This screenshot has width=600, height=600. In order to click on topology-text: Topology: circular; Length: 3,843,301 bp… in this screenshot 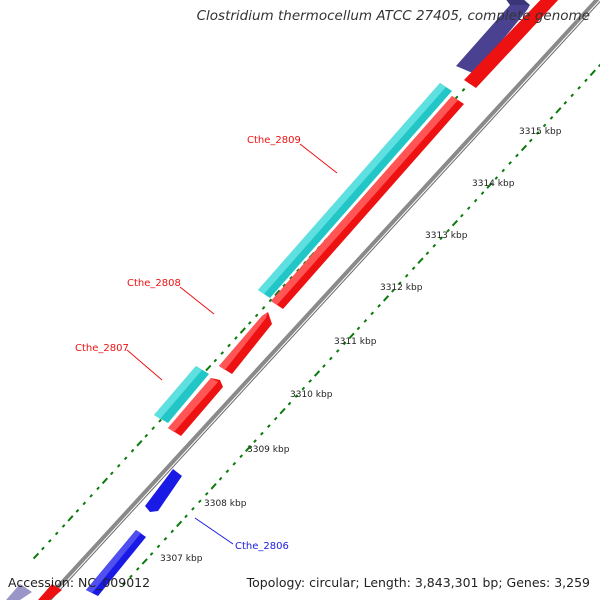, I will do `click(418, 582)`.